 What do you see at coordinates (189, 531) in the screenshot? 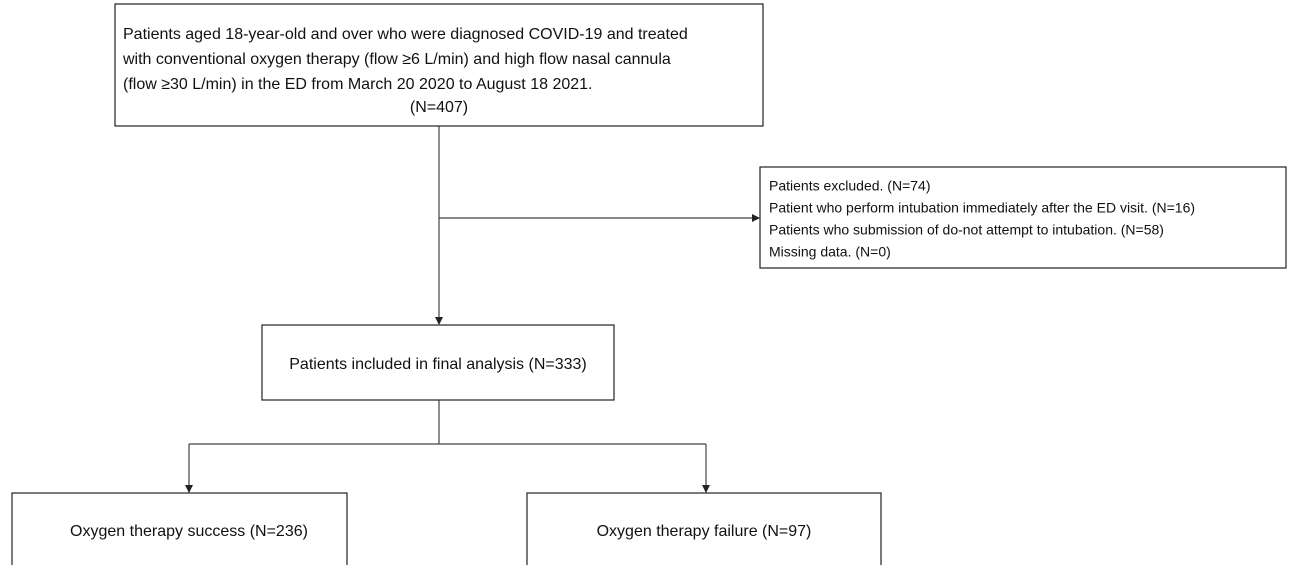
I see `node-text: Oxygen therapy success (N=236)` at bounding box center [189, 531].